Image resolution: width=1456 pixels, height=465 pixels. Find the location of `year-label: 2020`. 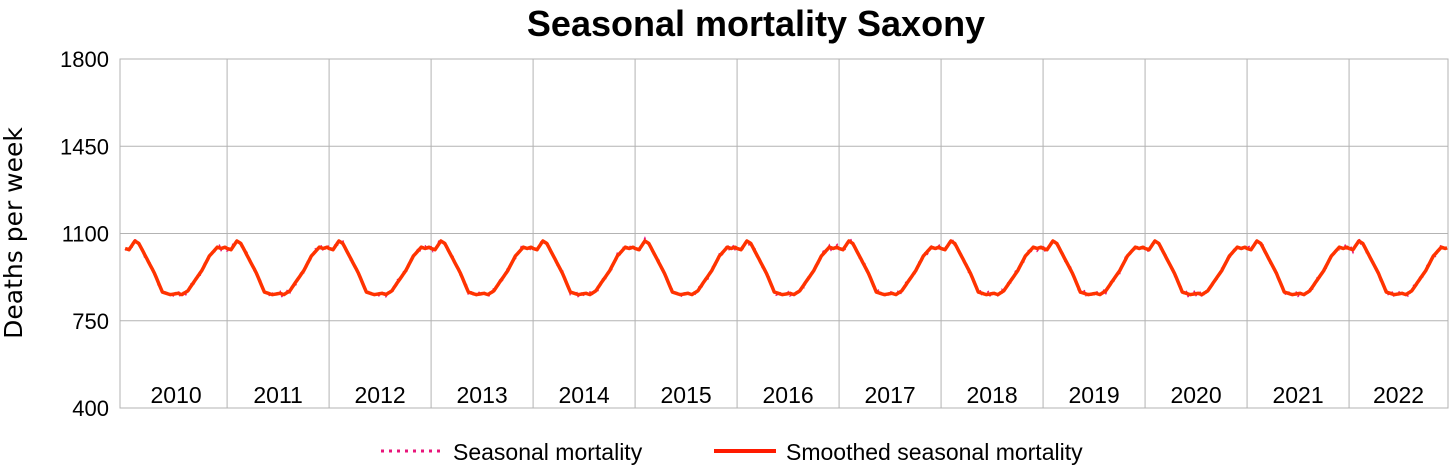

year-label: 2020 is located at coordinates (1195, 395).